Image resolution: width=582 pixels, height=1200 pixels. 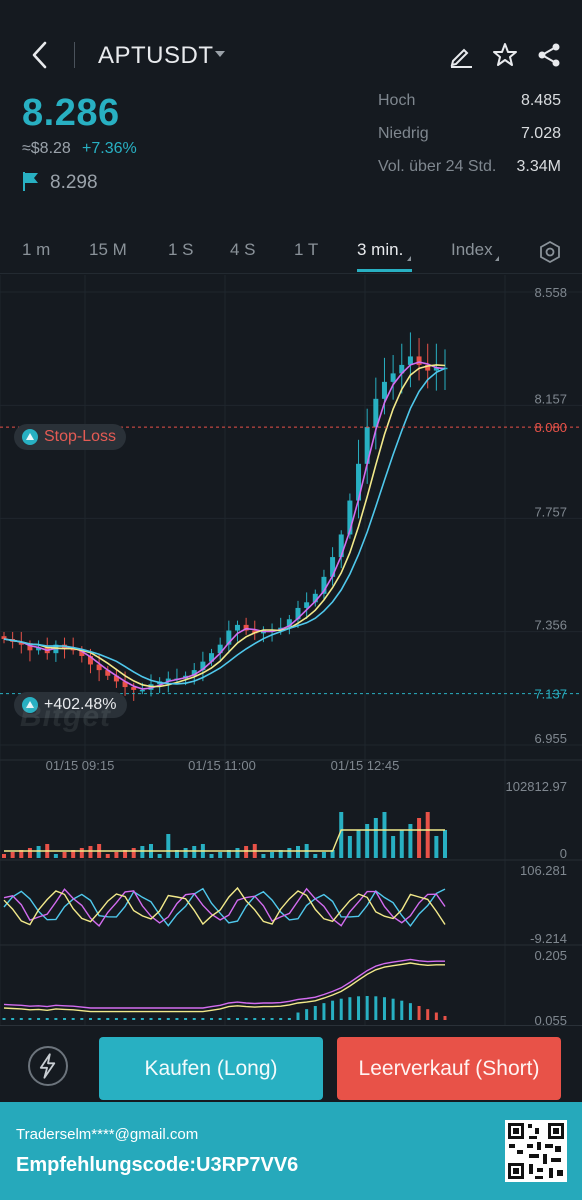 What do you see at coordinates (157, 1165) in the screenshot?
I see `referral-code: Empfehlungscode:U3RP7VV6` at bounding box center [157, 1165].